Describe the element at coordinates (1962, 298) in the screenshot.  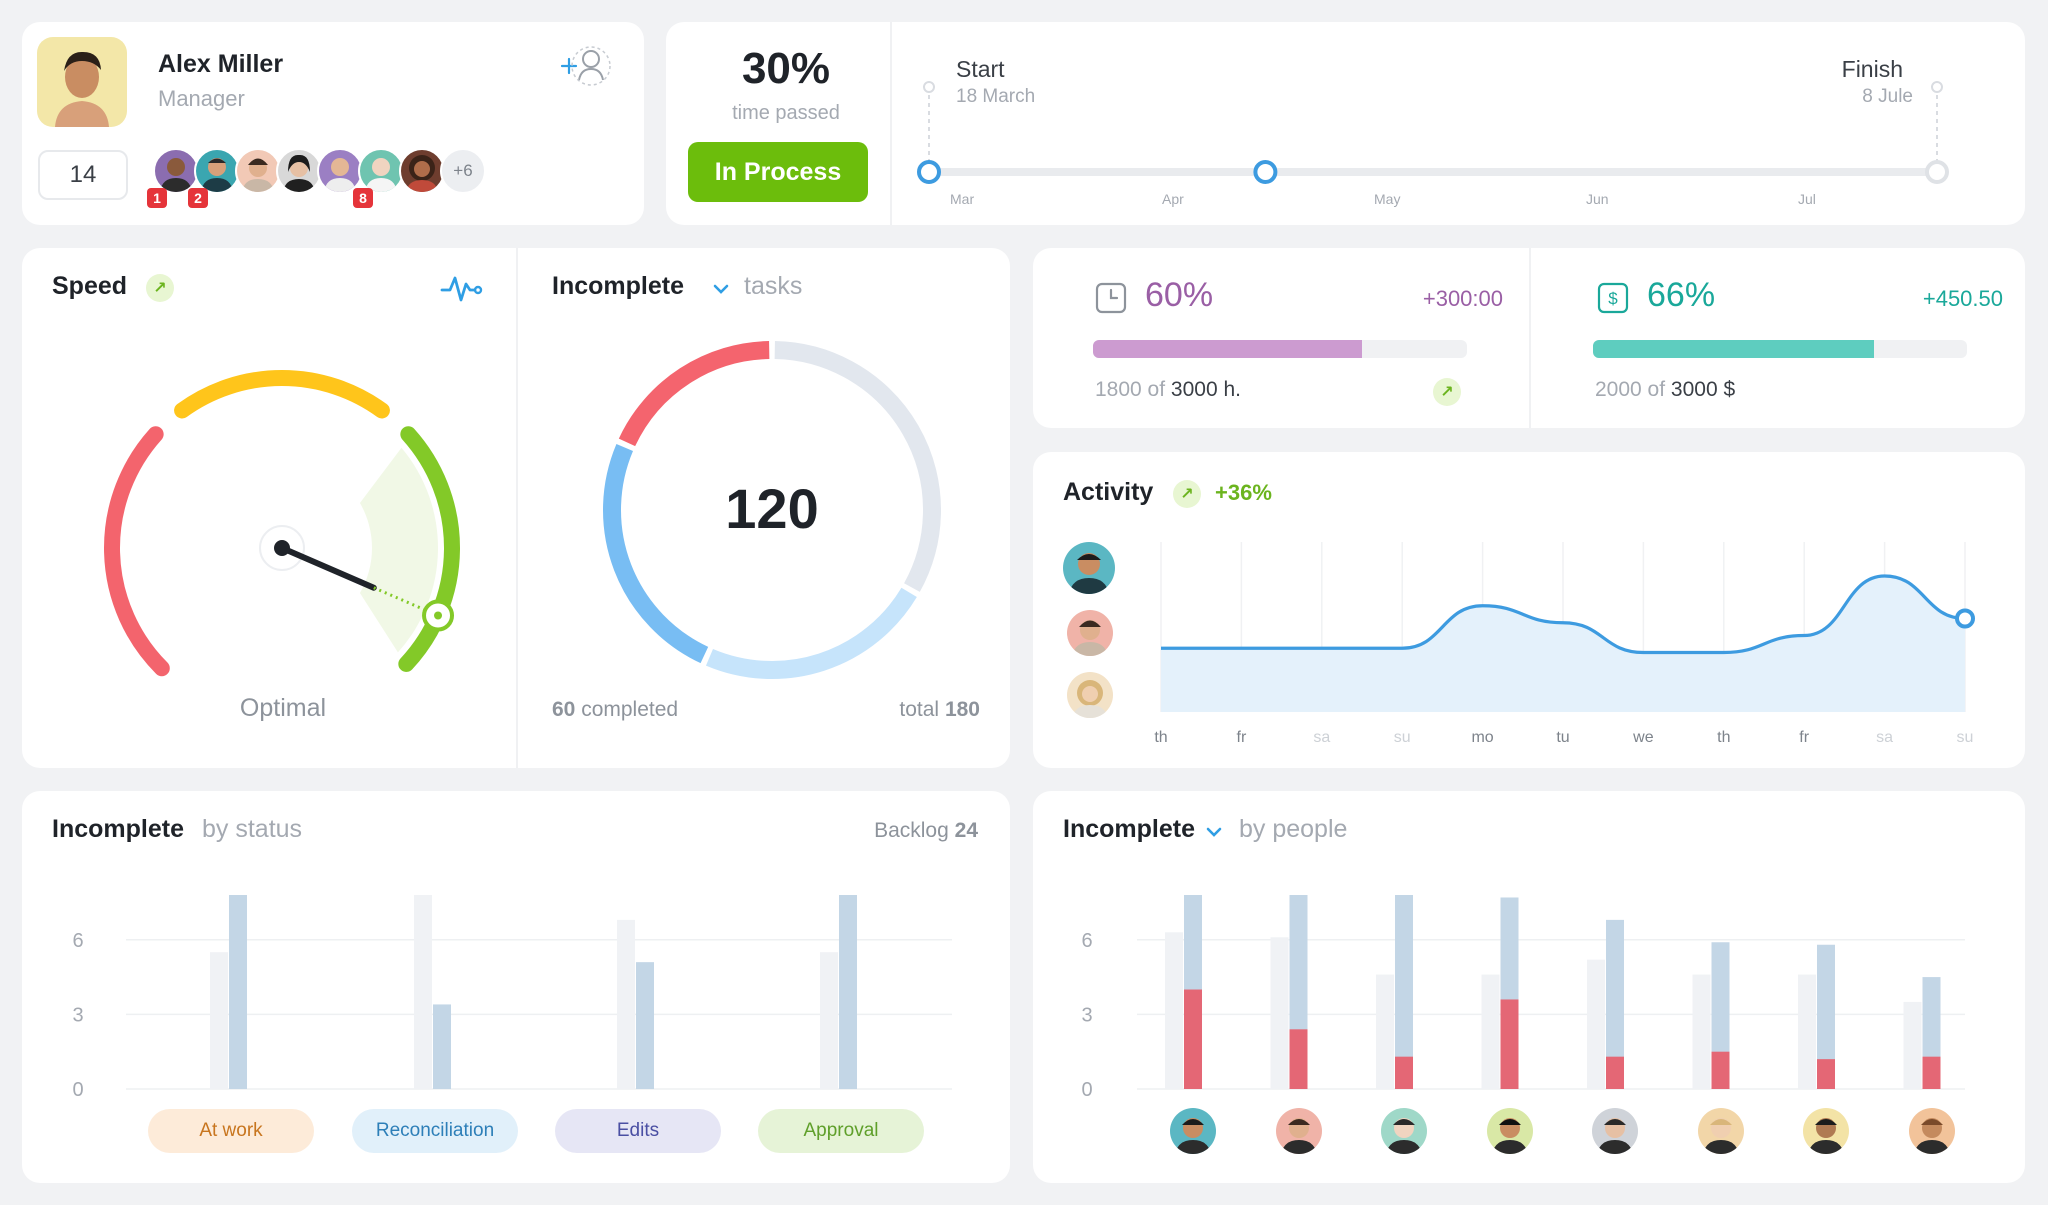
I see `money-delta: +450.50` at that location.